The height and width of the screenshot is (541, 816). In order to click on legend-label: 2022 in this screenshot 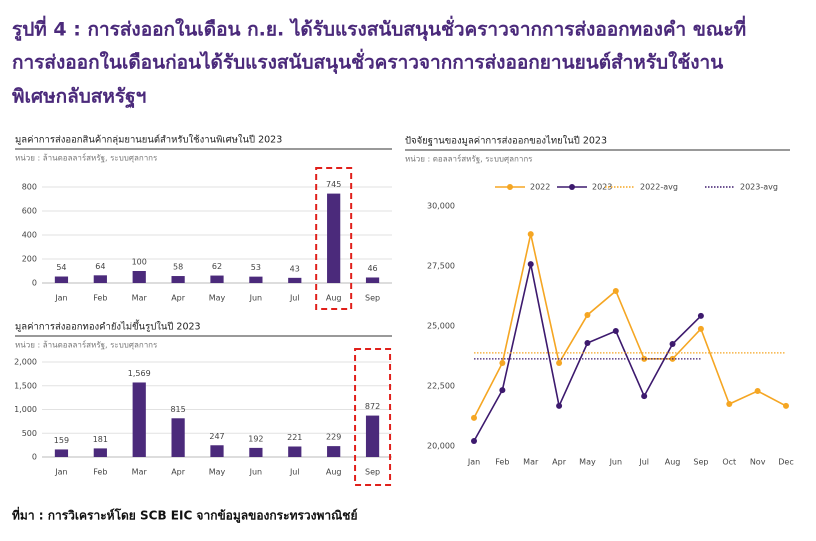, I will do `click(540, 187)`.